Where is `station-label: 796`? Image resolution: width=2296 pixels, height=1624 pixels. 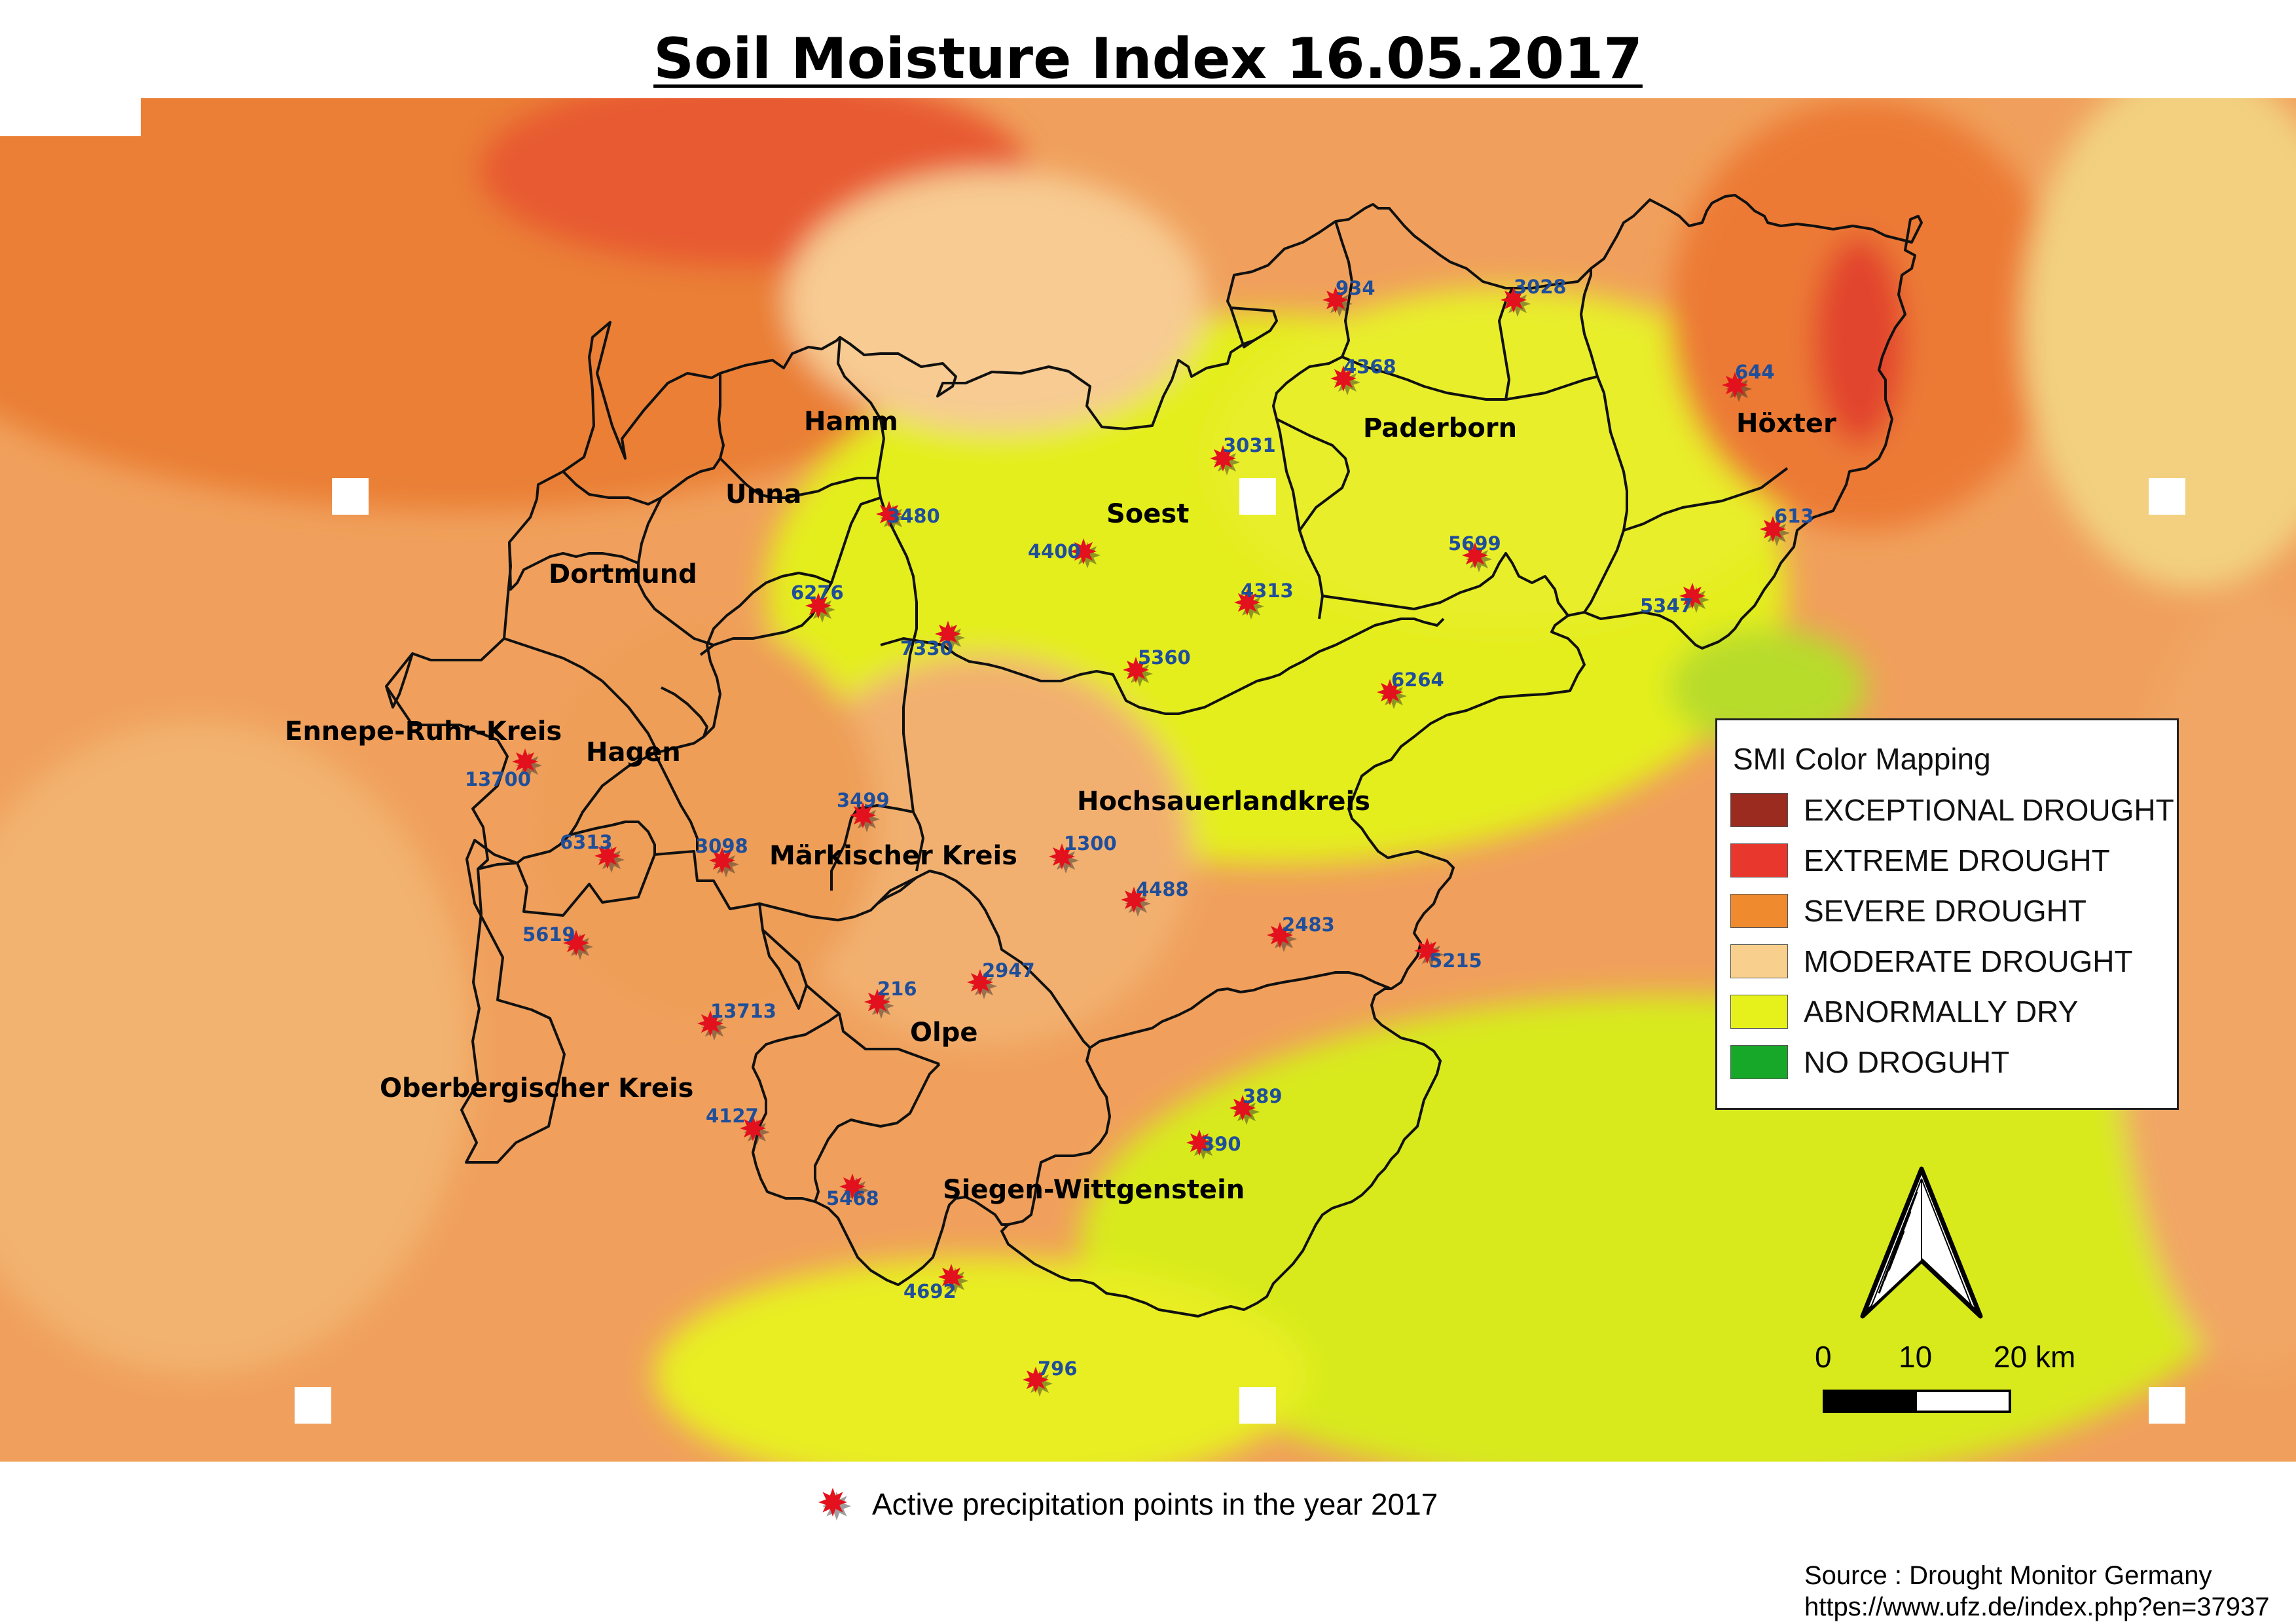 station-label: 796 is located at coordinates (1058, 1368).